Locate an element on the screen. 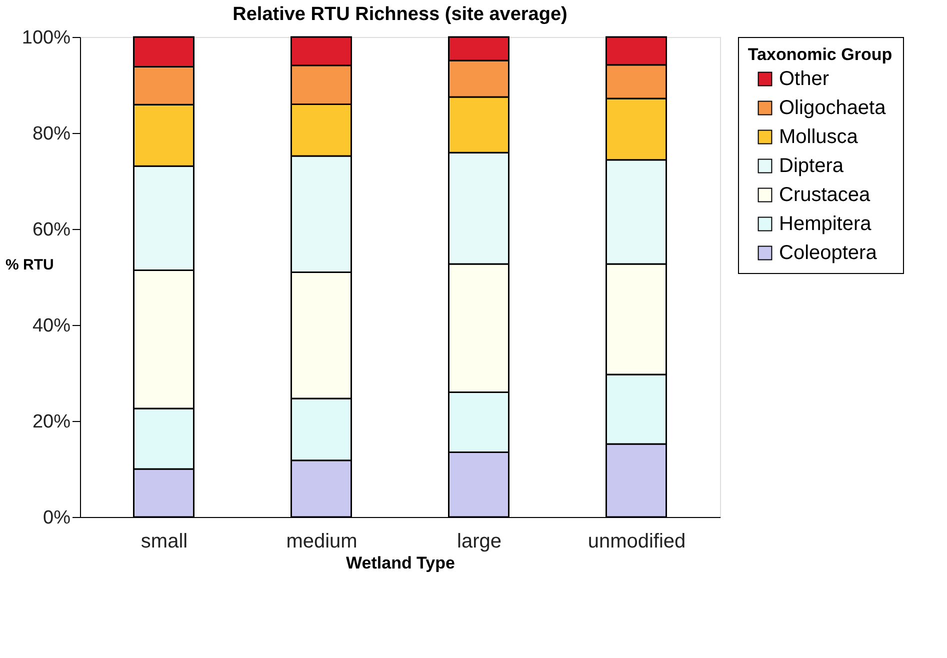  legend-label: Diptera is located at coordinates (811, 166).